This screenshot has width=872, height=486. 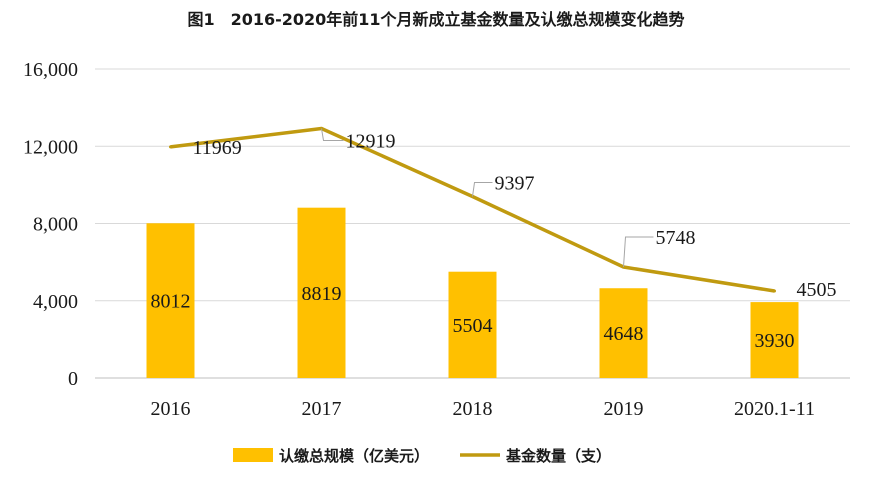 What do you see at coordinates (217, 148) in the screenshot?
I see `line-data-label: 11969` at bounding box center [217, 148].